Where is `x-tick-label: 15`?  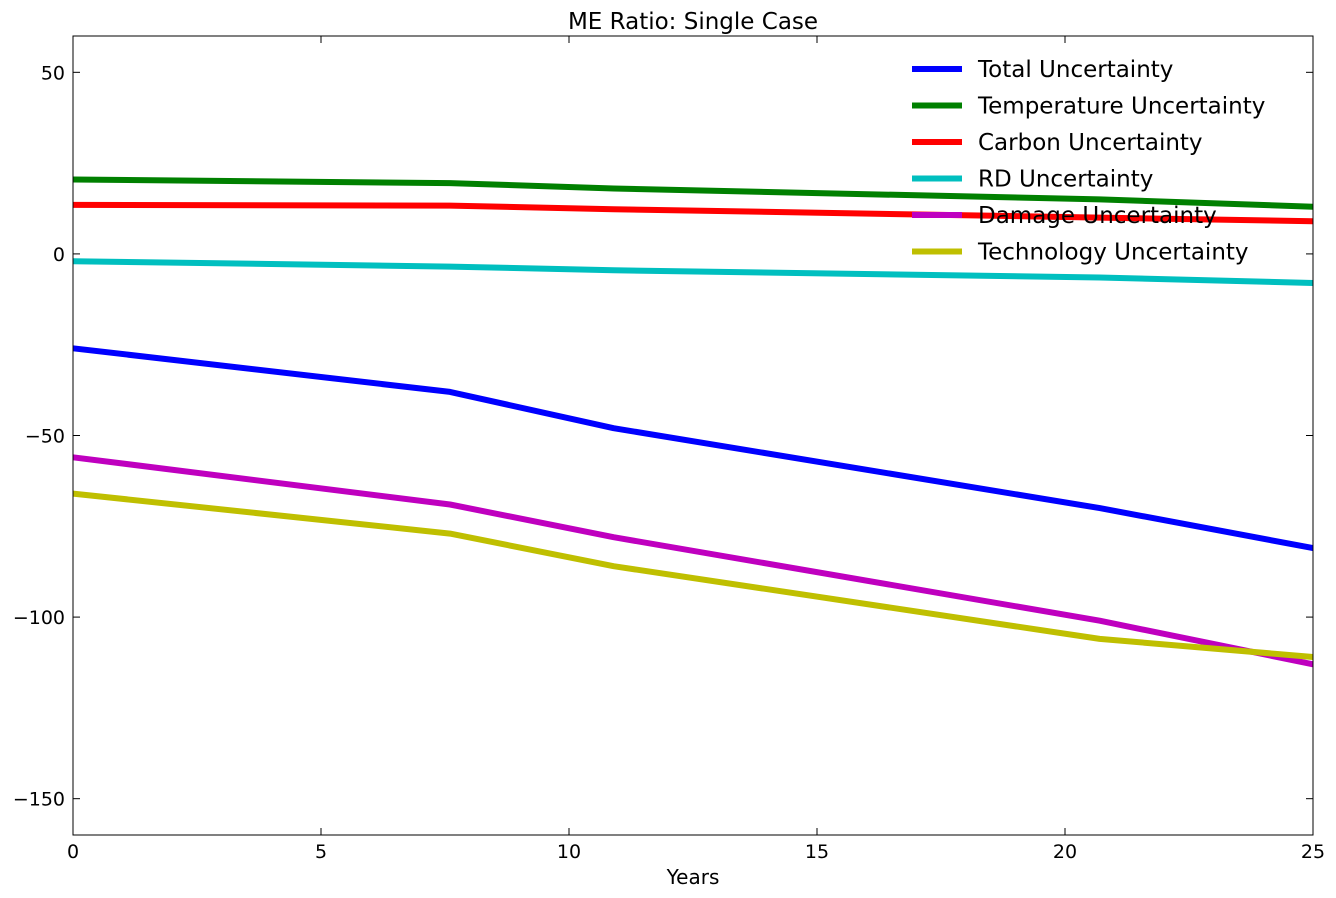 x-tick-label: 15 is located at coordinates (817, 852).